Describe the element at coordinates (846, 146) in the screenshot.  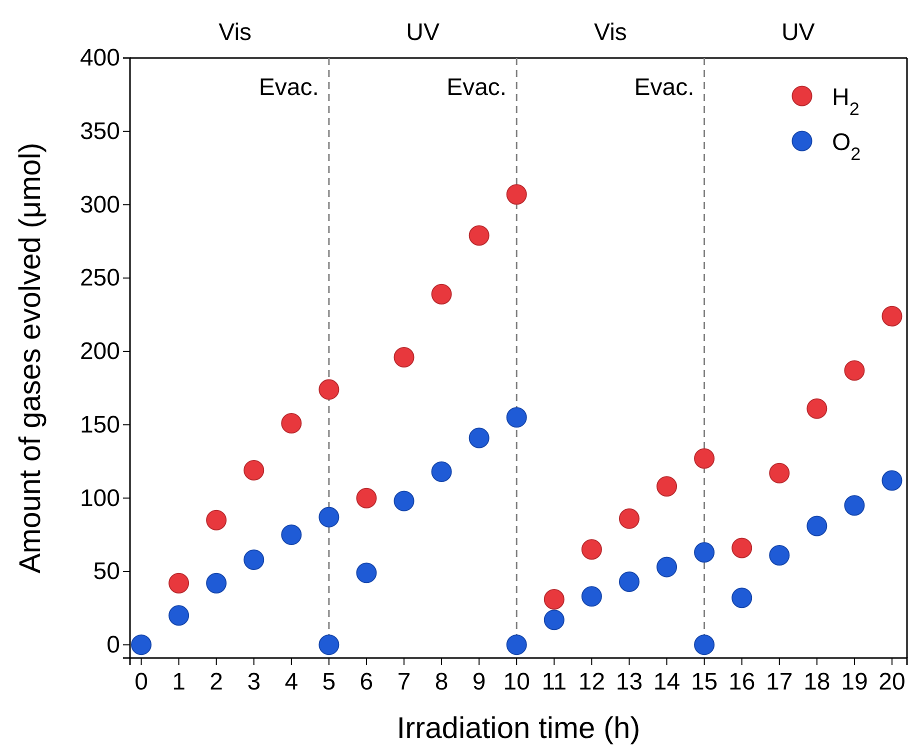
I see `legend-label: O$_{2}$` at that location.